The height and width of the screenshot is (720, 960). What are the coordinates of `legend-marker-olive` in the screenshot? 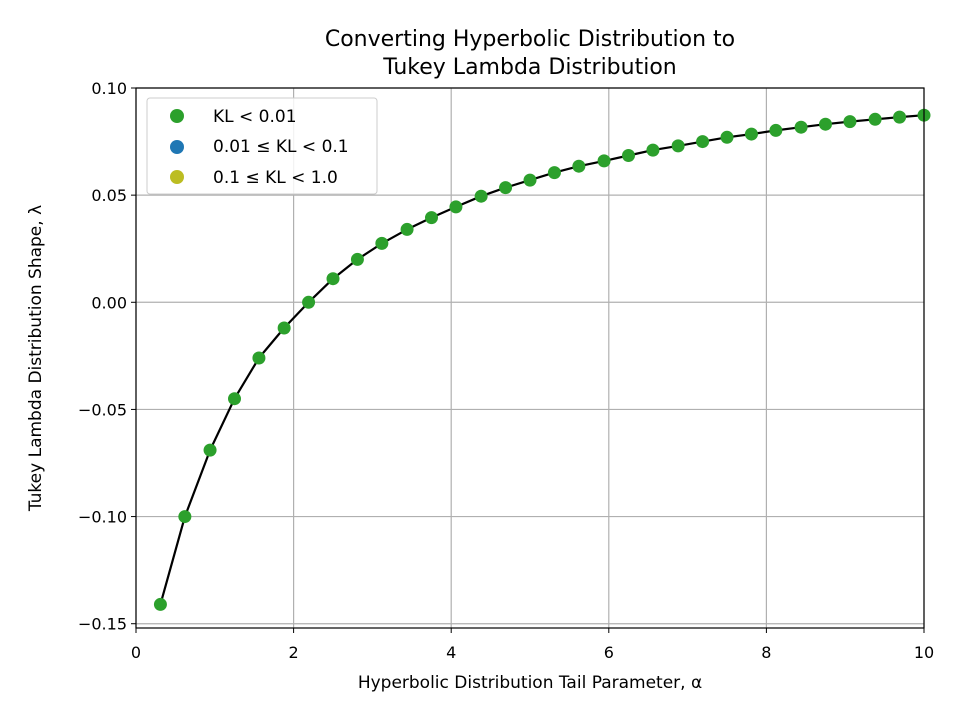 It's located at (177, 177).